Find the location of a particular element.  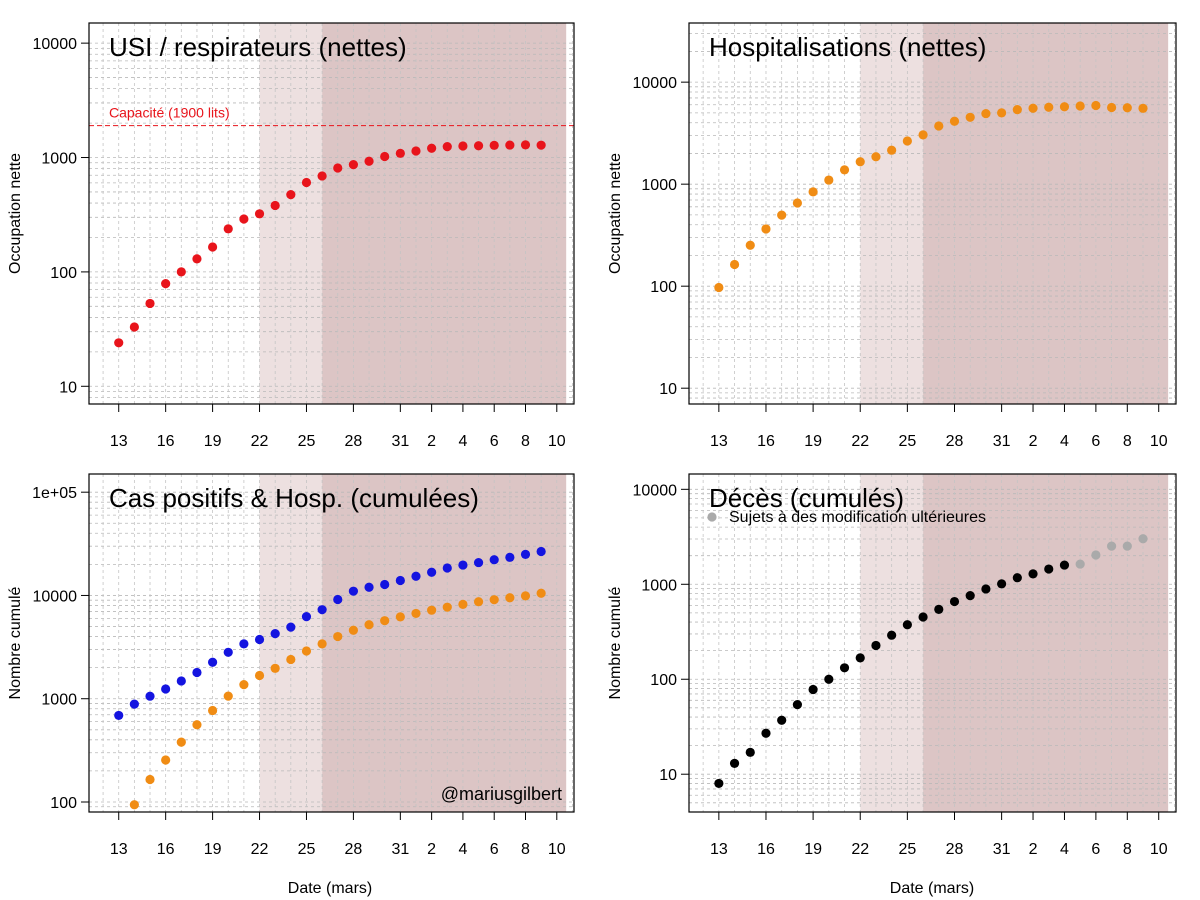

legend-marker is located at coordinates (712, 517).